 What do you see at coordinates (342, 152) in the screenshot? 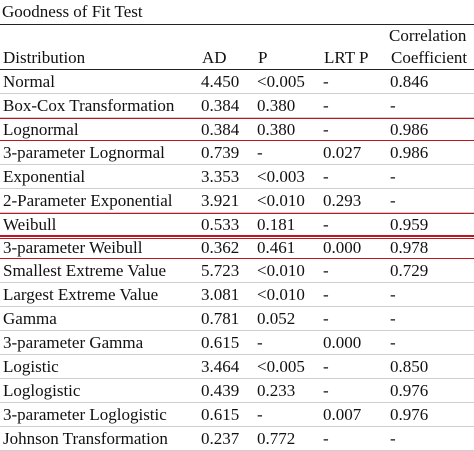
I see `cell-lrt-p: 0.027` at bounding box center [342, 152].